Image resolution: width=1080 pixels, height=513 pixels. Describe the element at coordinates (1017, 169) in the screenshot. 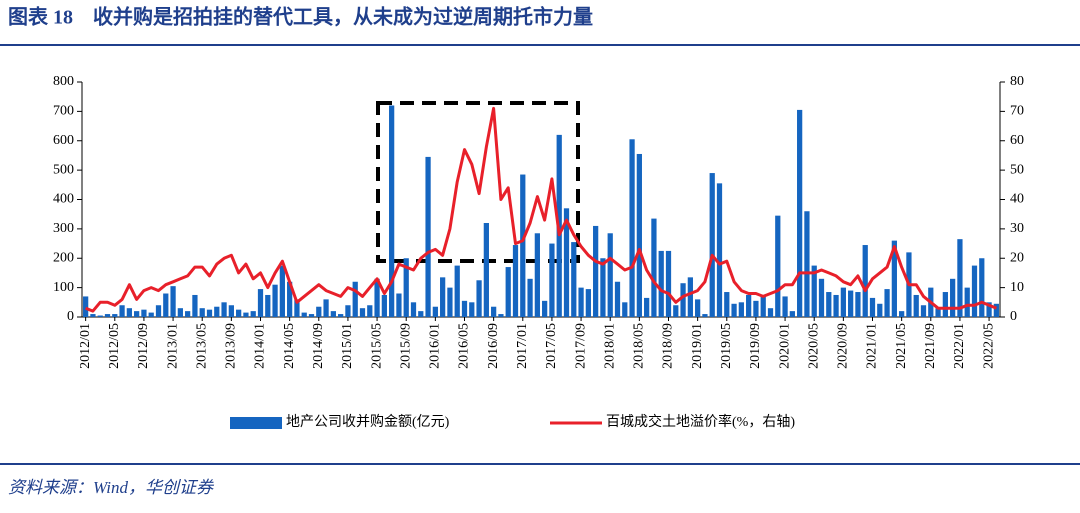

I see `y2-tick-label: 50` at that location.